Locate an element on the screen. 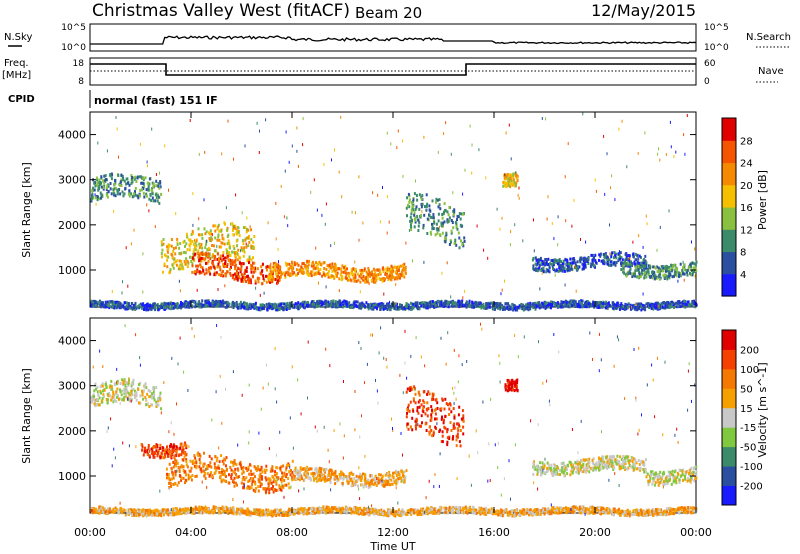 Image resolution: width=800 pixels, height=554 pixels. colorbar-segment is located at coordinates (729, 174).